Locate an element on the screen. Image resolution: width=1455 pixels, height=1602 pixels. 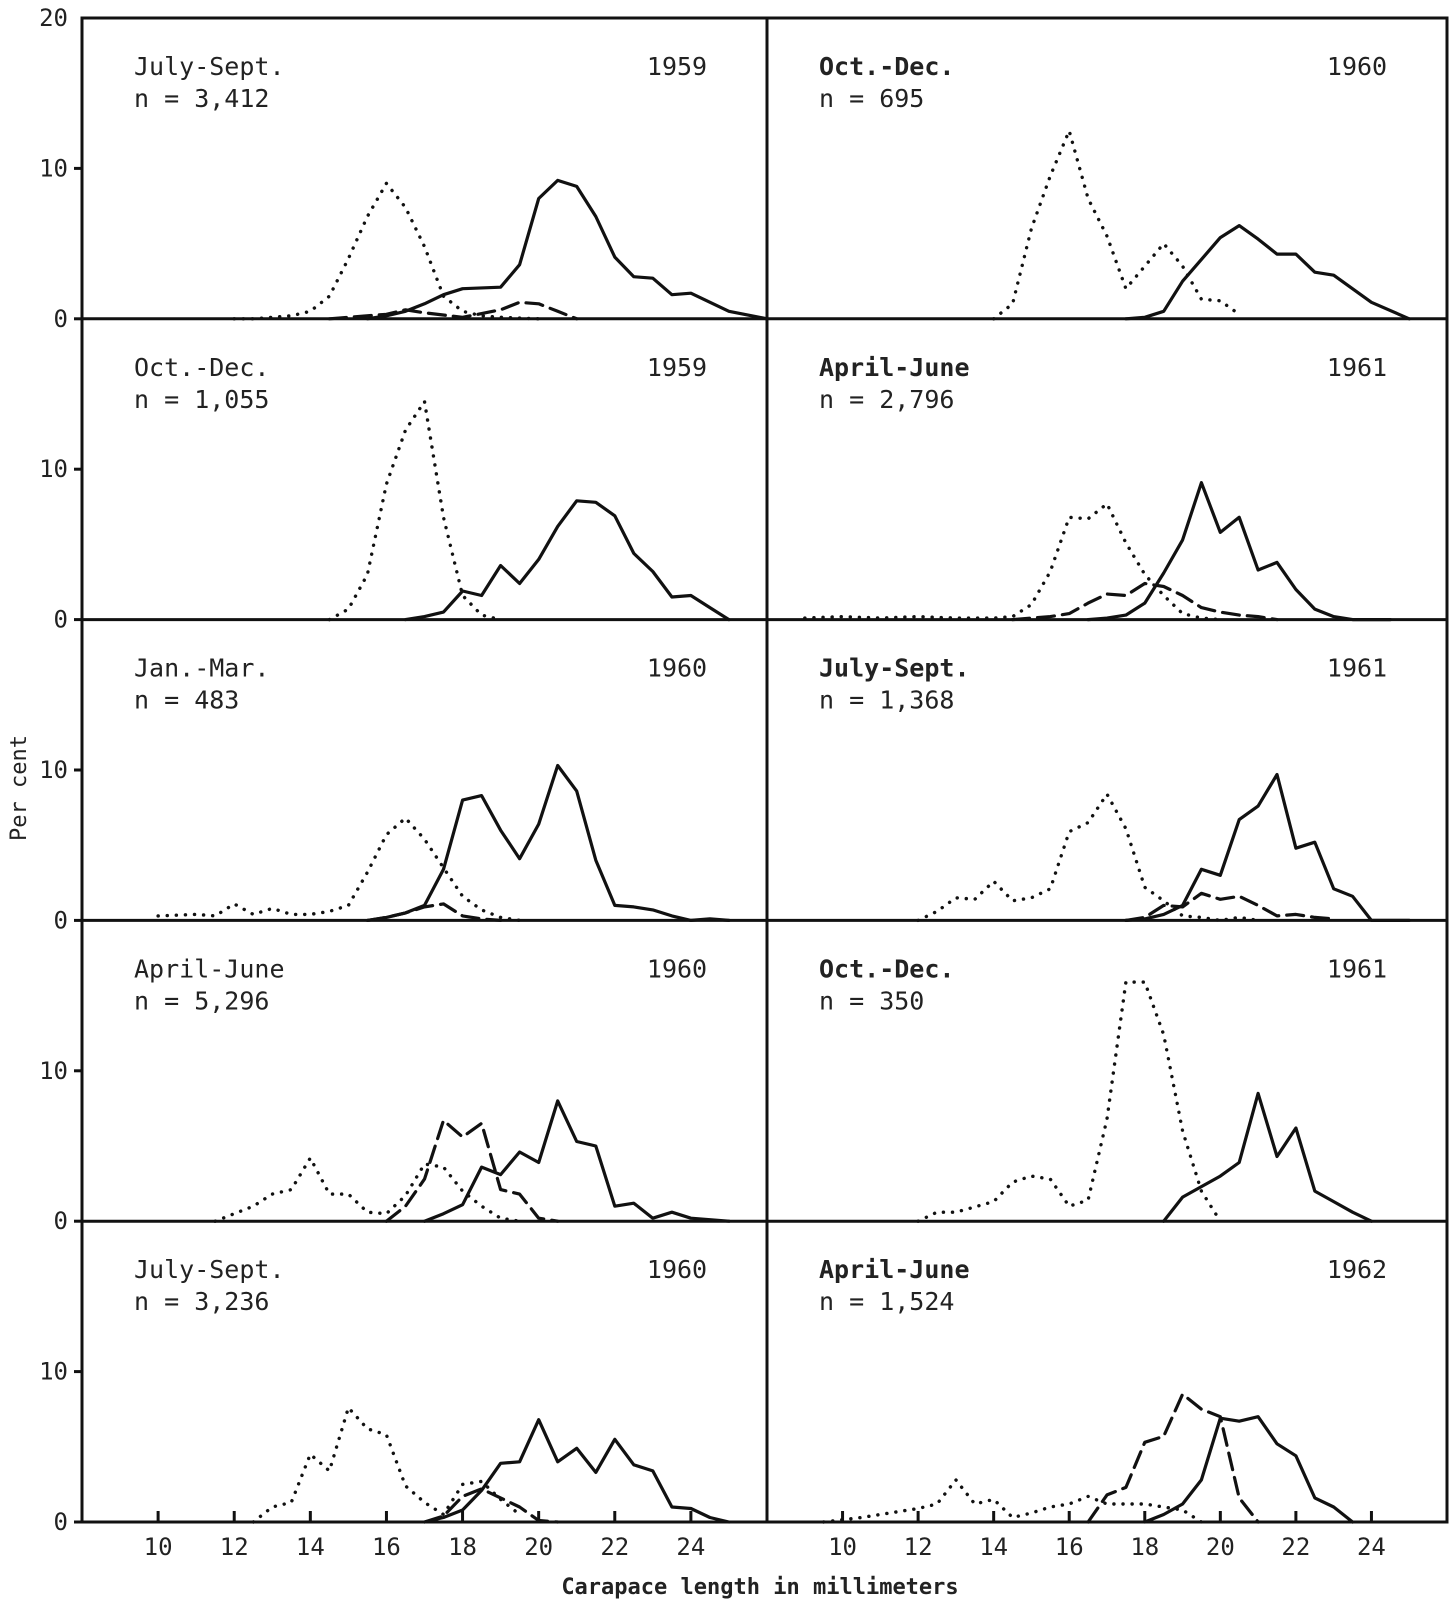
panel-10: April-June n = 1,524 1962 is located at coordinates (1103, 1389).